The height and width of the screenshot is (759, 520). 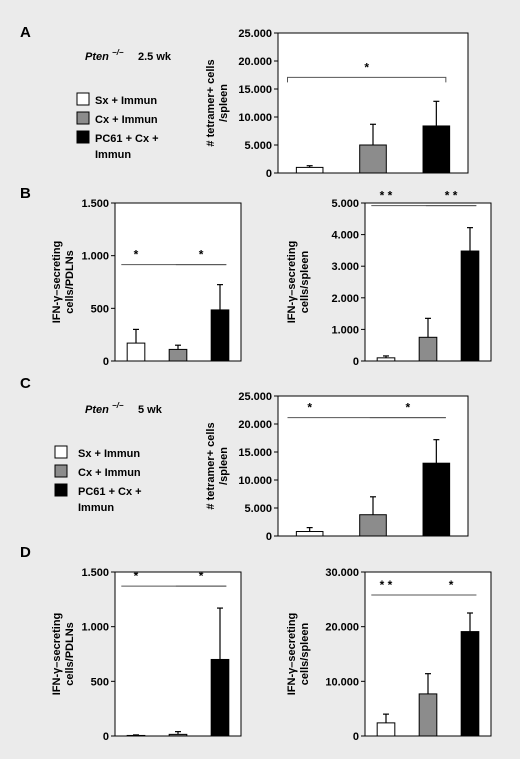 I want to click on annotation-a: Pten −/− 2.5 wk, so click(x=128, y=55).